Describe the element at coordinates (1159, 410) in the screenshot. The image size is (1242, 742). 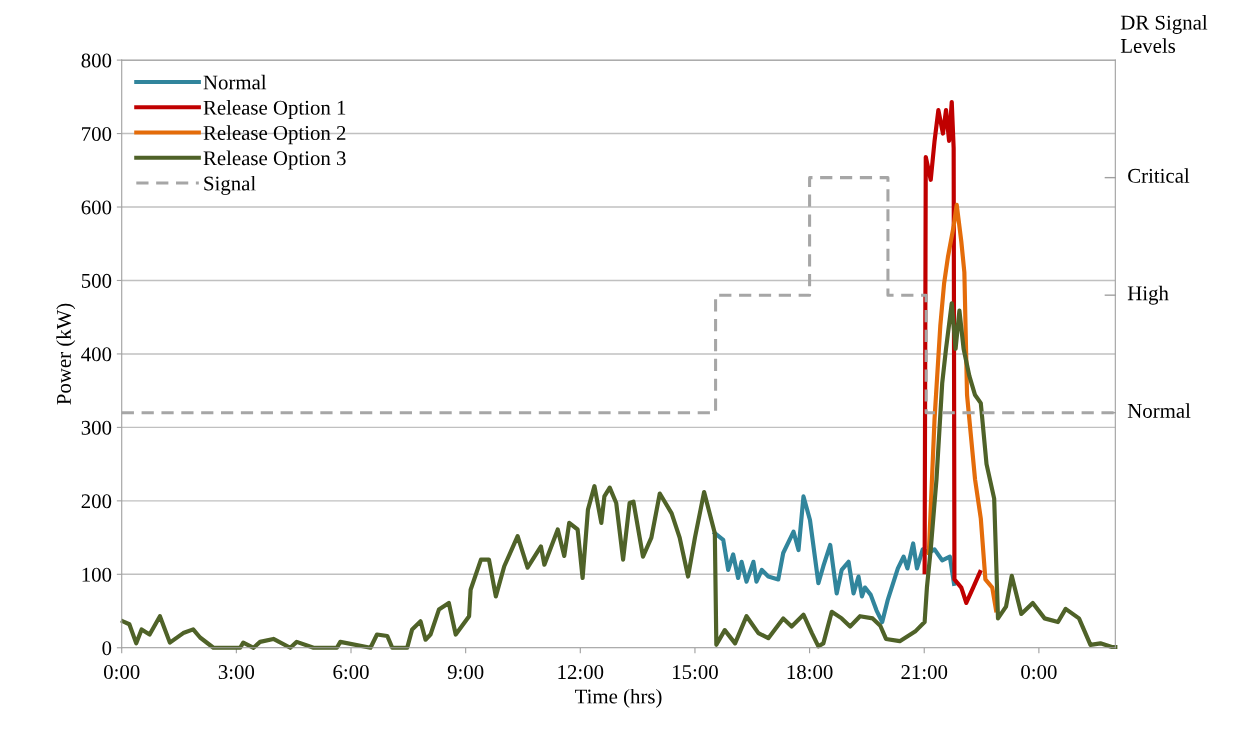
I see `text: Normal` at that location.